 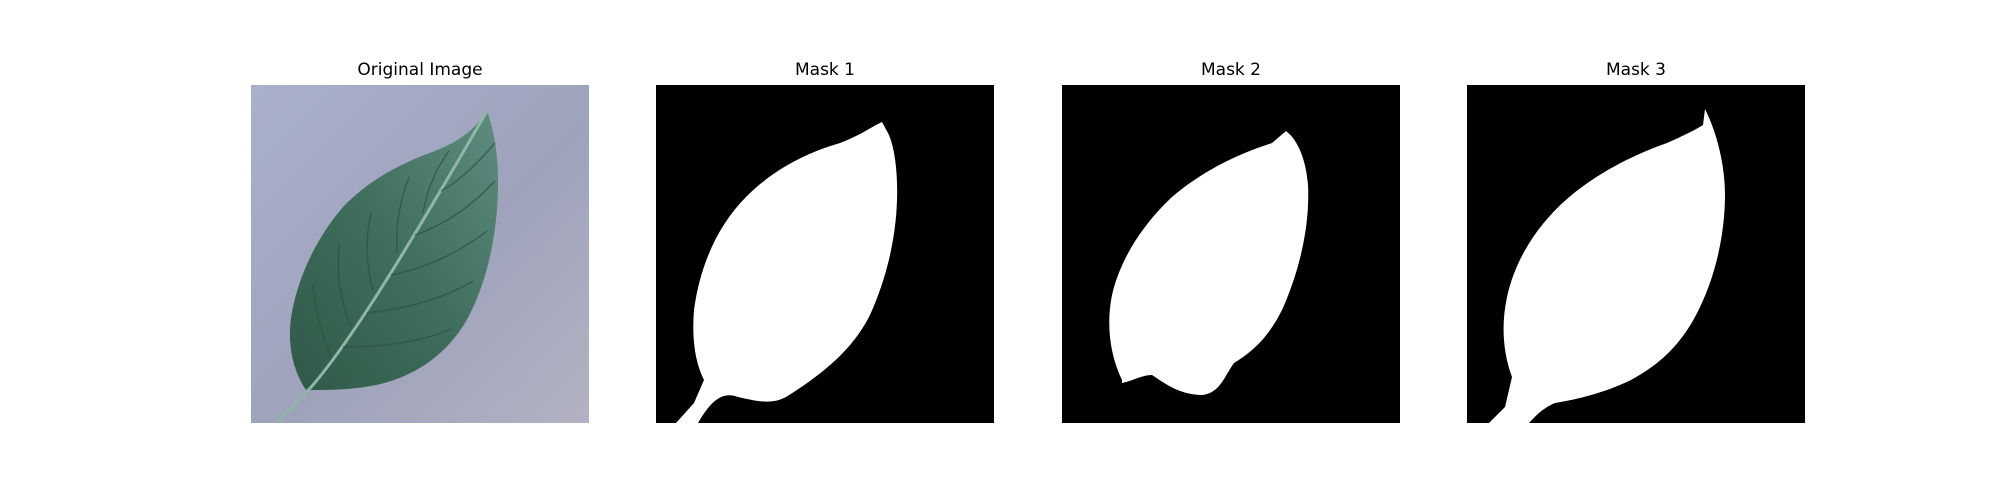 I want to click on leaf-veins, so click(x=404, y=250).